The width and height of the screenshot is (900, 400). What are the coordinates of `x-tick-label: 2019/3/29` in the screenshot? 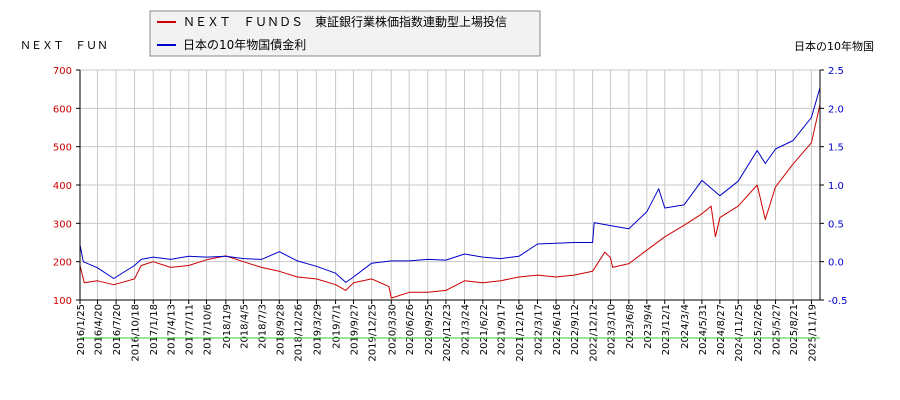 It's located at (317, 329).